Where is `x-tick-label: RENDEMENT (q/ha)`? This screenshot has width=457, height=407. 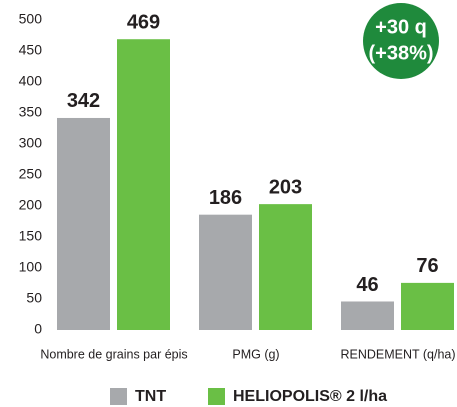 x-tick-label: RENDEMENT (q/ha) is located at coordinates (397, 354).